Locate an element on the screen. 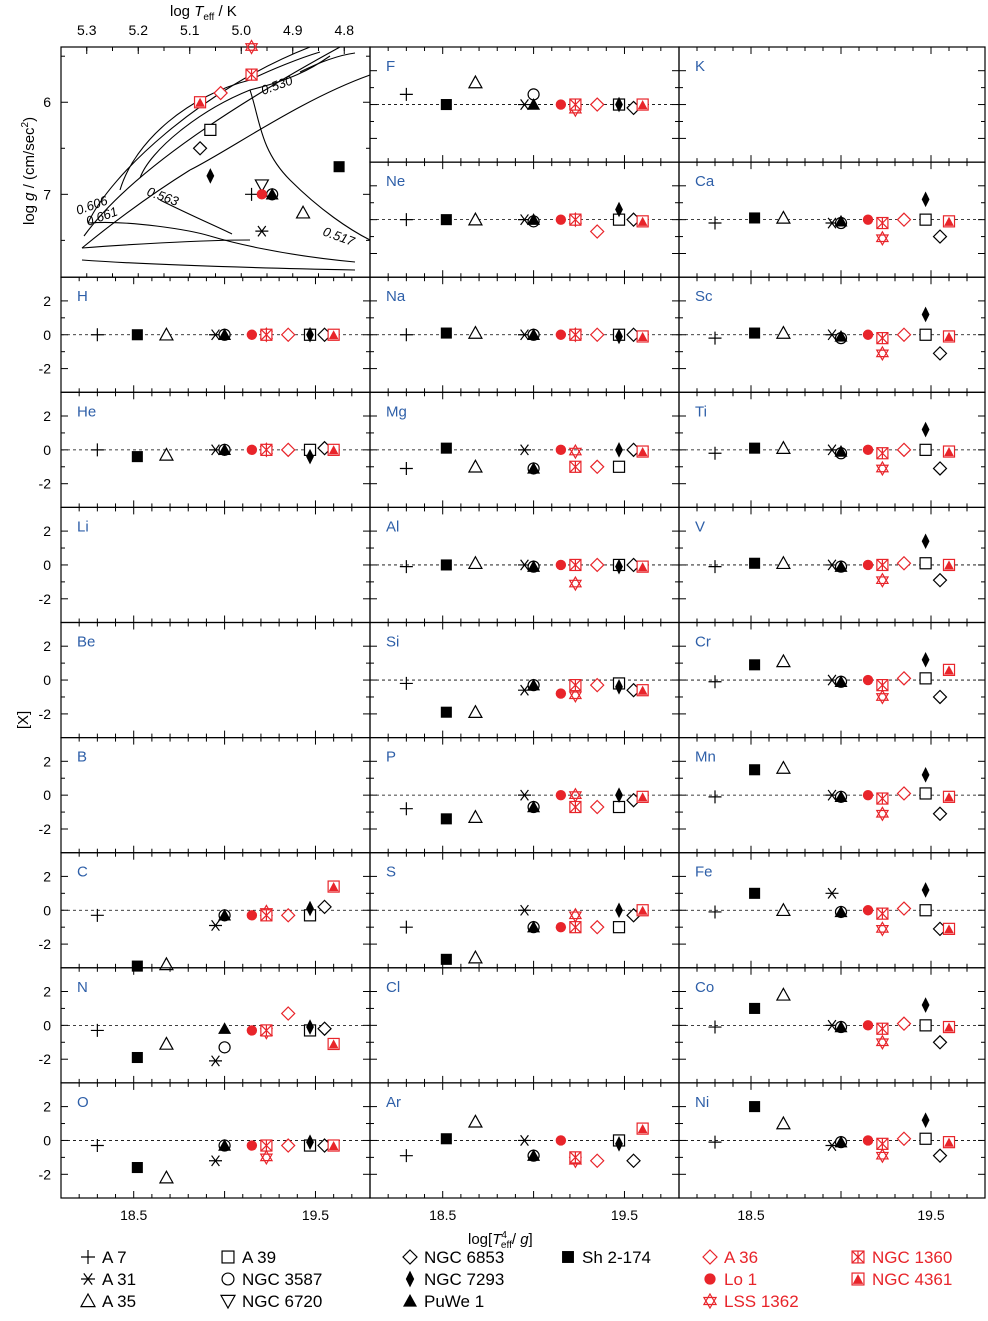 The width and height of the screenshot is (988, 1321). element-label: Ni is located at coordinates (702, 1102).